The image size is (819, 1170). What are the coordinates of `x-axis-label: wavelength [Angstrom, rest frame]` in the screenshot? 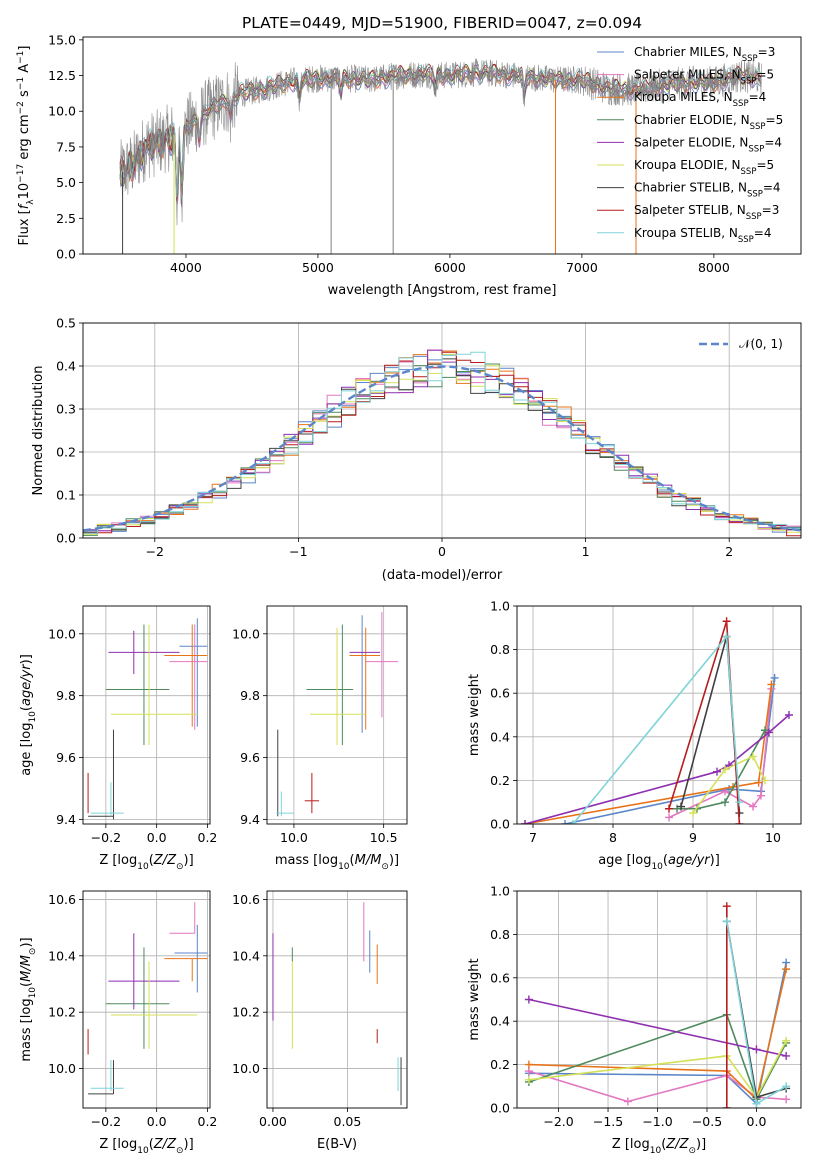 It's located at (442, 290).